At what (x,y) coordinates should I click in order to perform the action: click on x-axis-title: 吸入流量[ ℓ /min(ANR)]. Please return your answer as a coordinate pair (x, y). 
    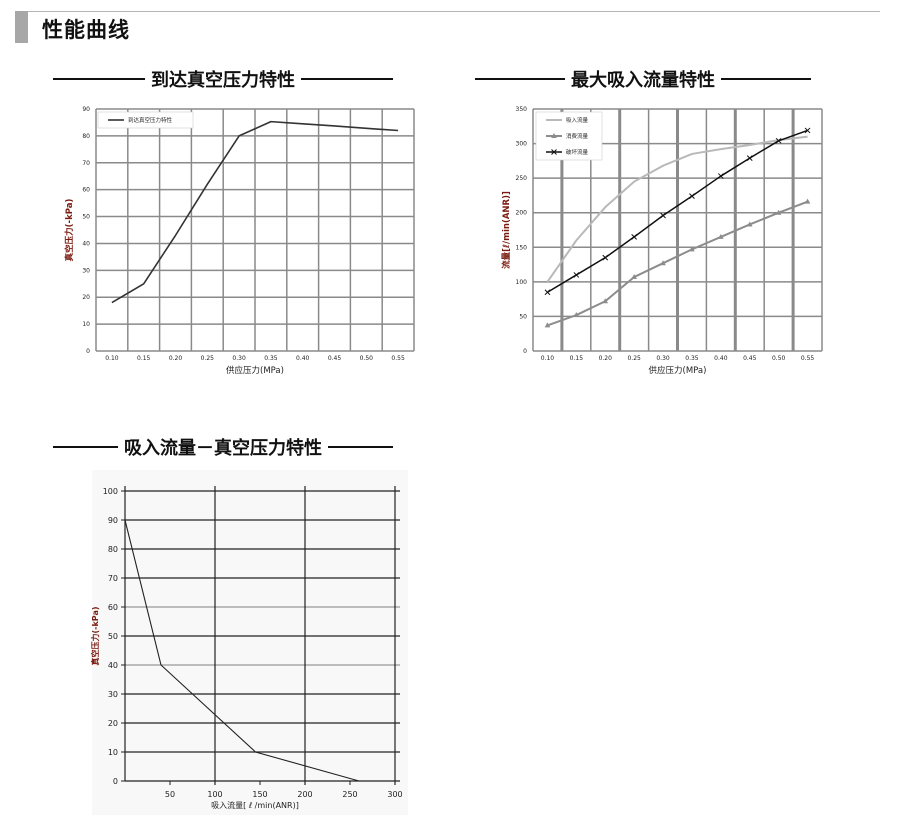
    Looking at the image, I should click on (255, 805).